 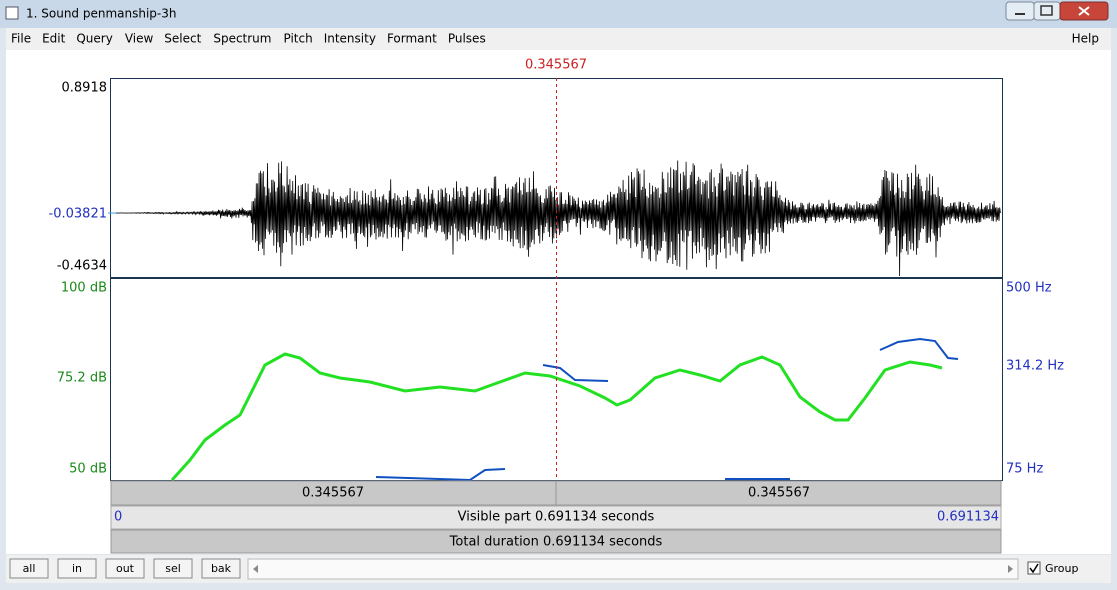 I want to click on menu-item: Pitch, so click(x=297, y=39).